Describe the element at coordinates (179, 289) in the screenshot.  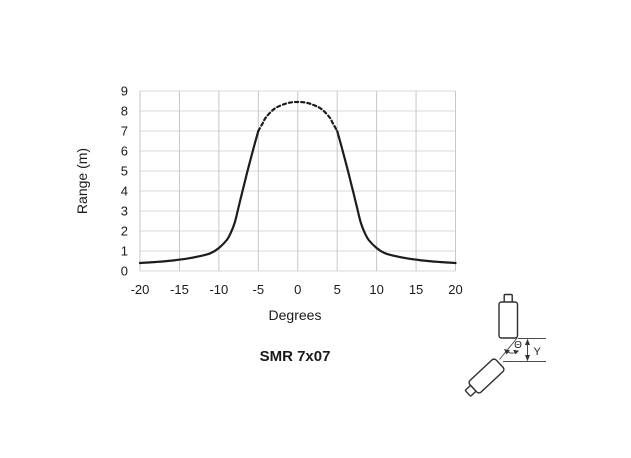
I see `x-tick-label: -15` at that location.